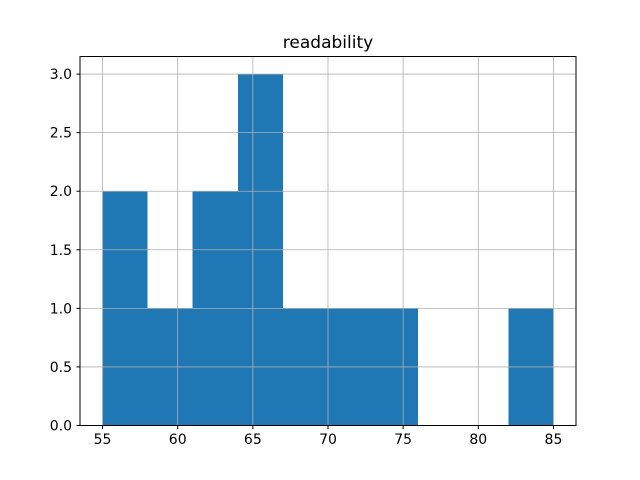  What do you see at coordinates (328, 43) in the screenshot?
I see `chart-title: readability` at bounding box center [328, 43].